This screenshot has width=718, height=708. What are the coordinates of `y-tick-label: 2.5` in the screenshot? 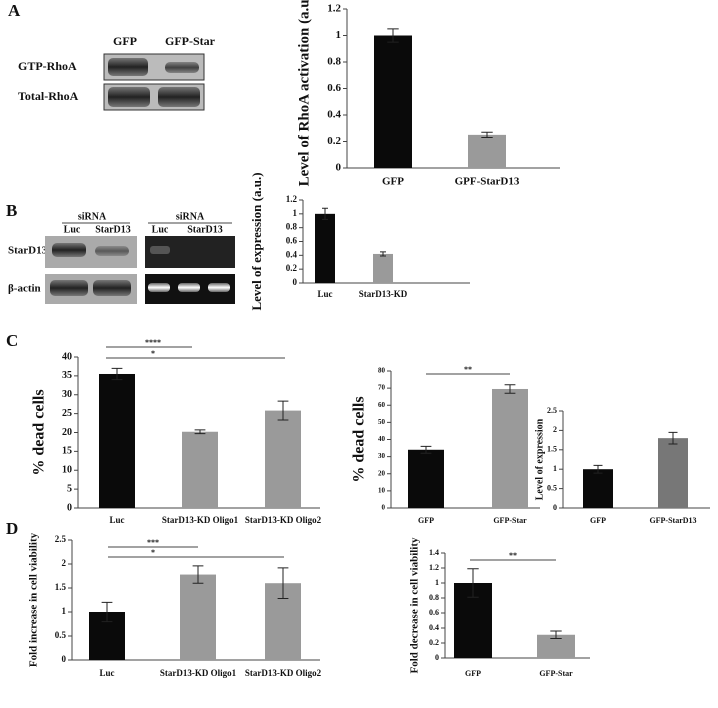 It's located at (61, 539).